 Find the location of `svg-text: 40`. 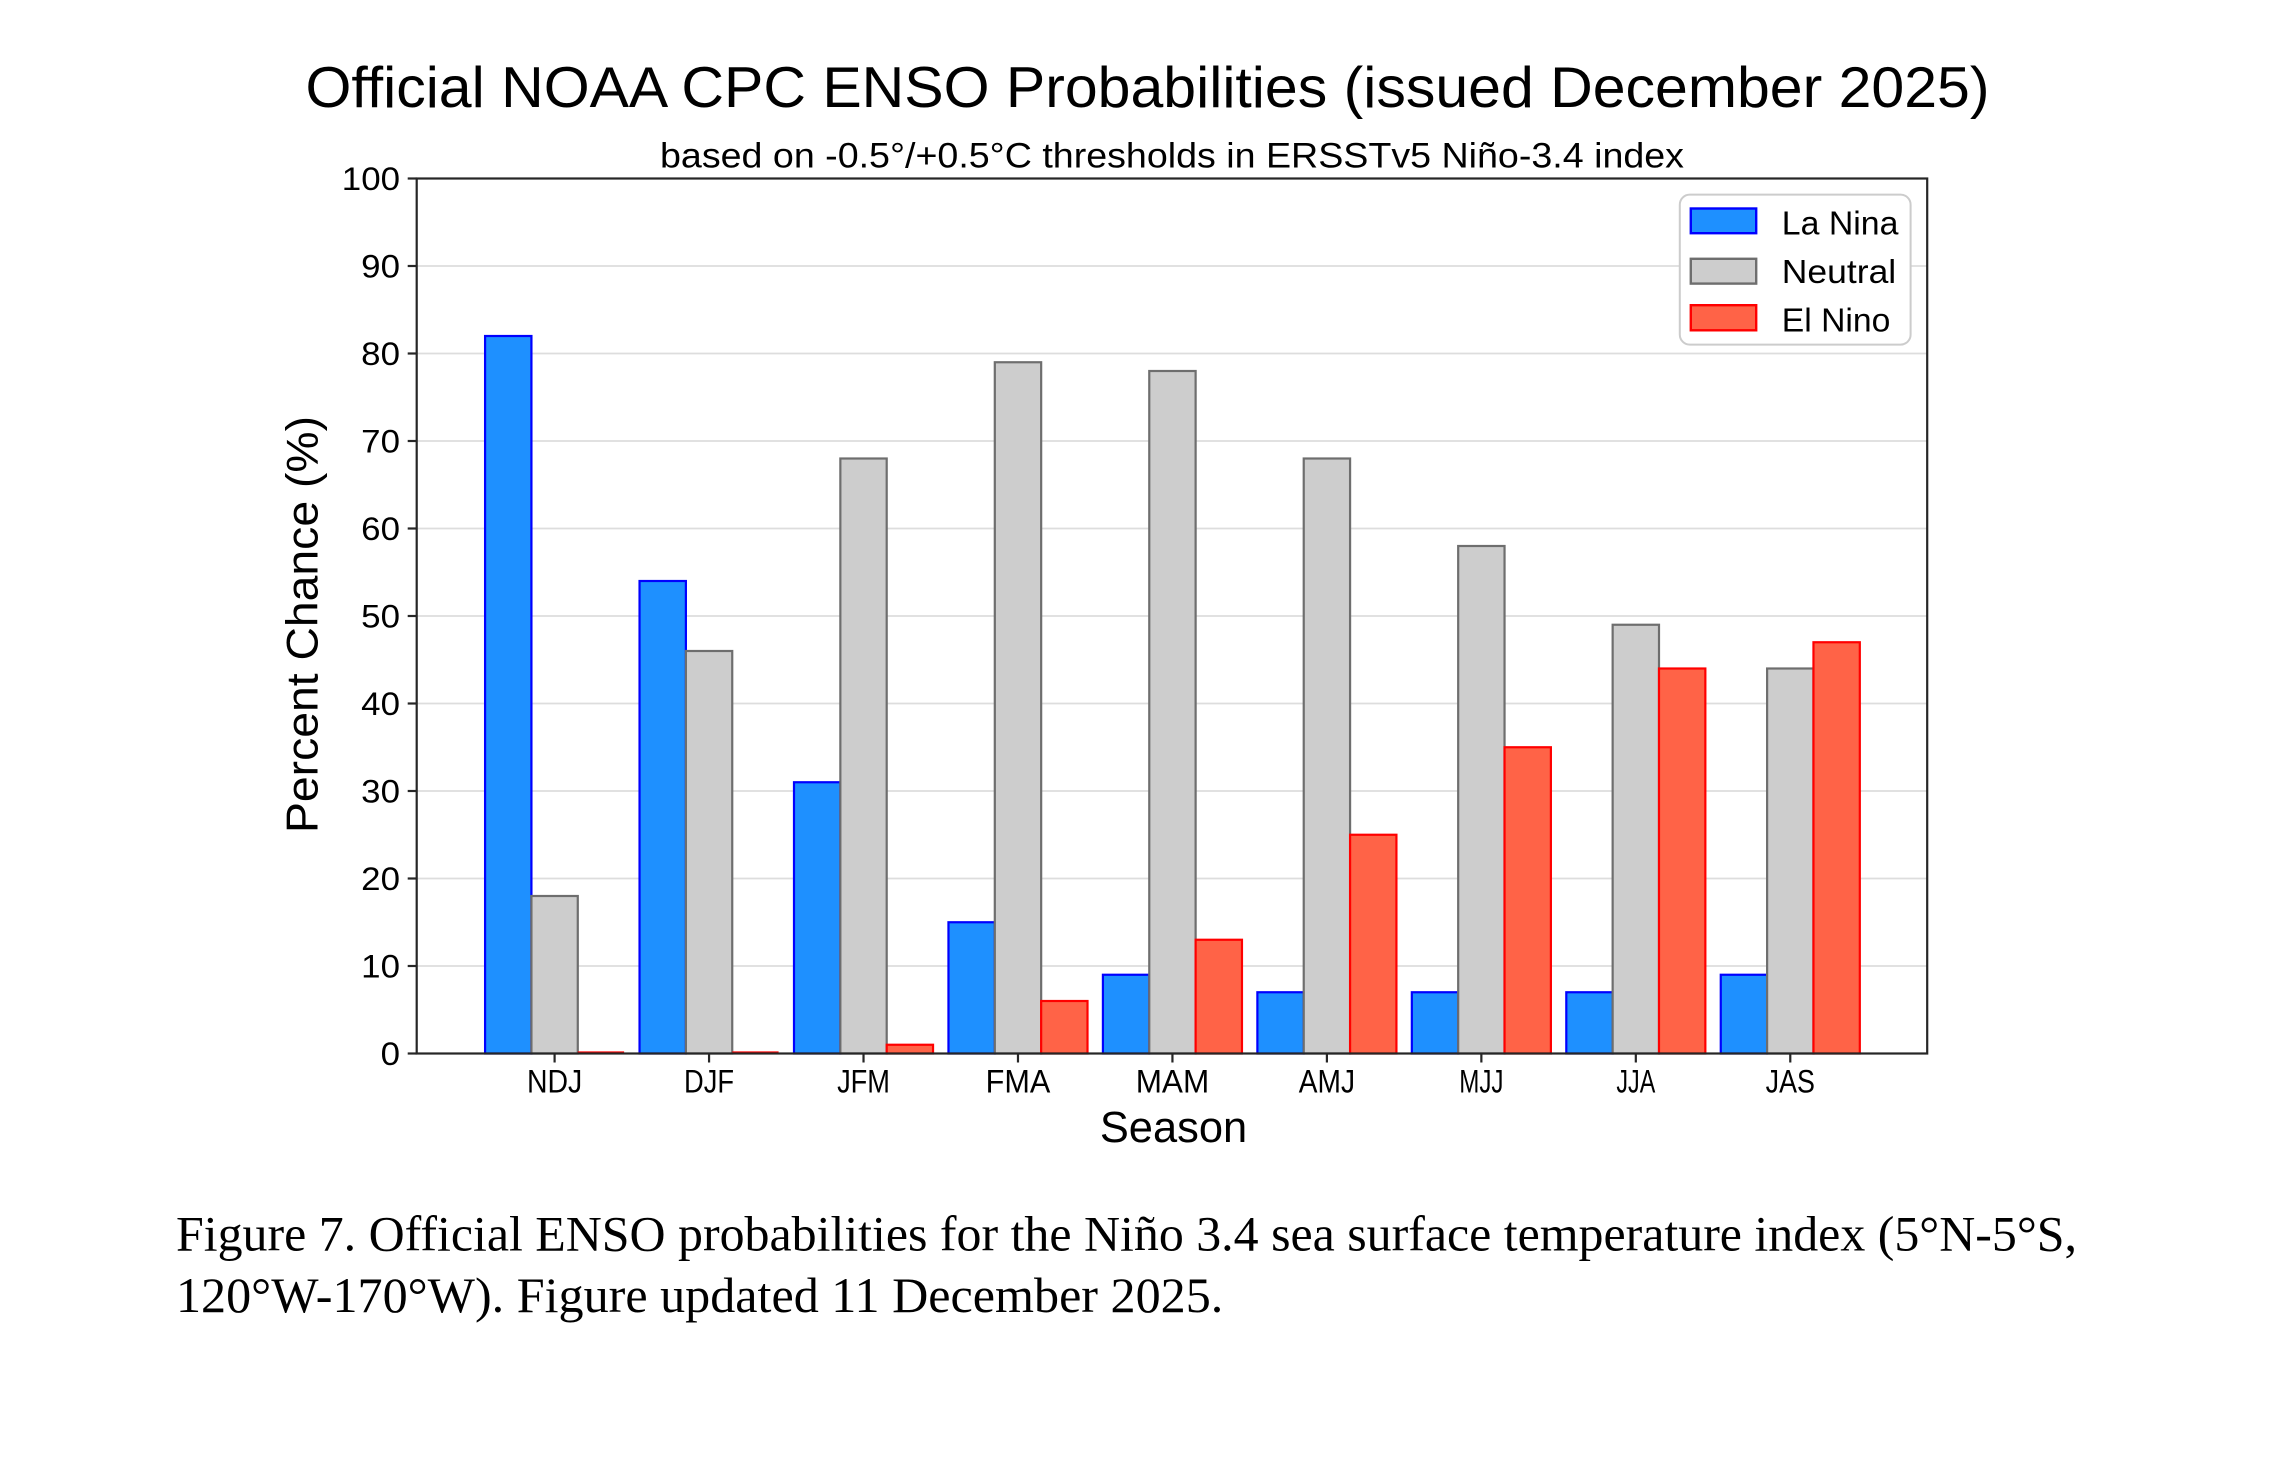

svg-text: 40 is located at coordinates (380, 704).